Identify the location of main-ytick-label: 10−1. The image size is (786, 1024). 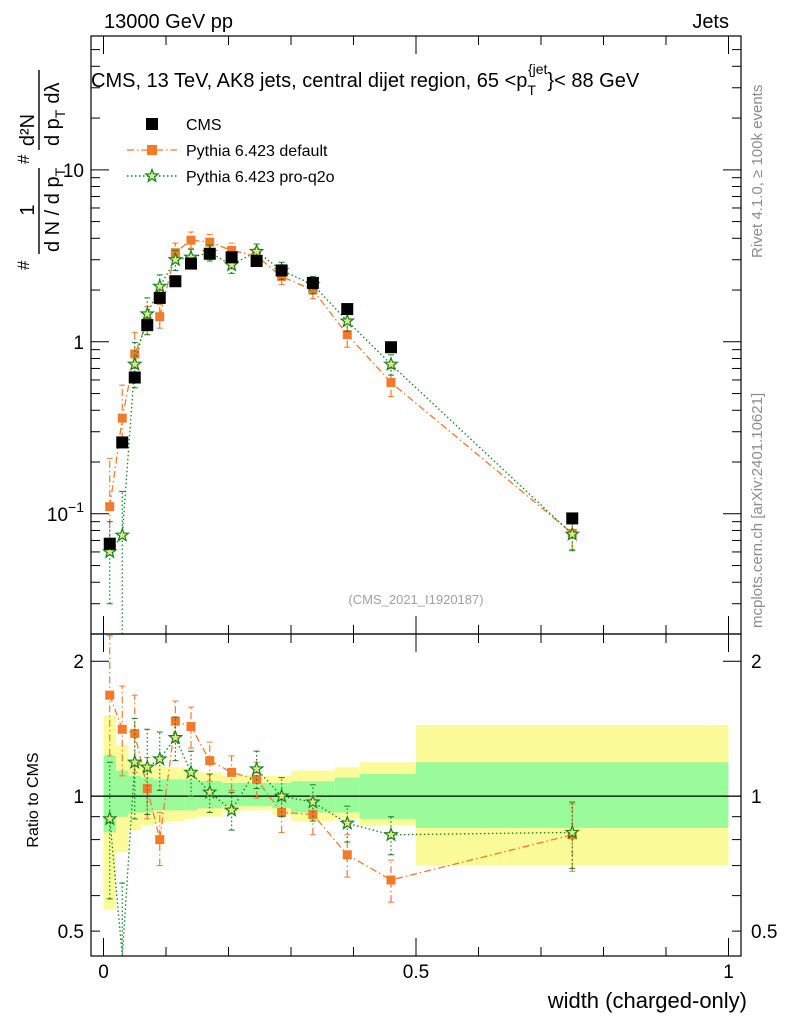
(65, 512).